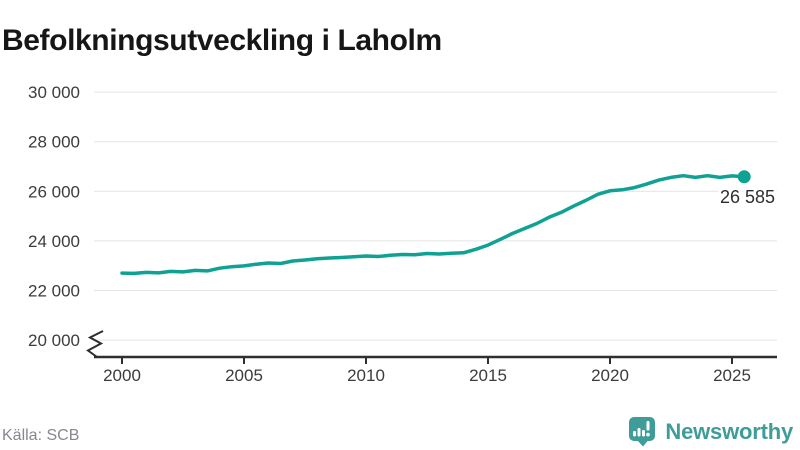 This screenshot has height=450, width=800. I want to click on y-tick-label: 26 000, so click(54, 191).